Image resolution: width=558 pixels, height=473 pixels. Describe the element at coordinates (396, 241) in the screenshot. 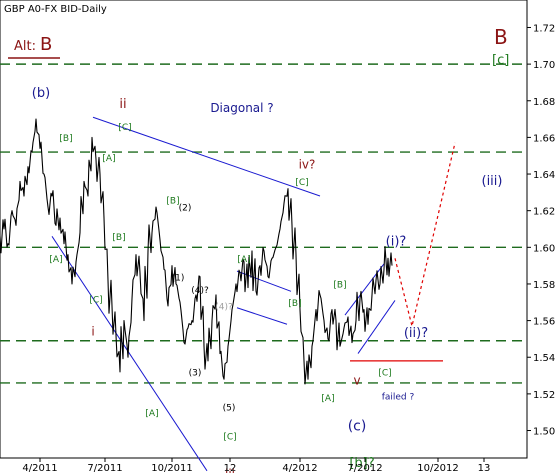

I see `wave-label: (i)?` at that location.